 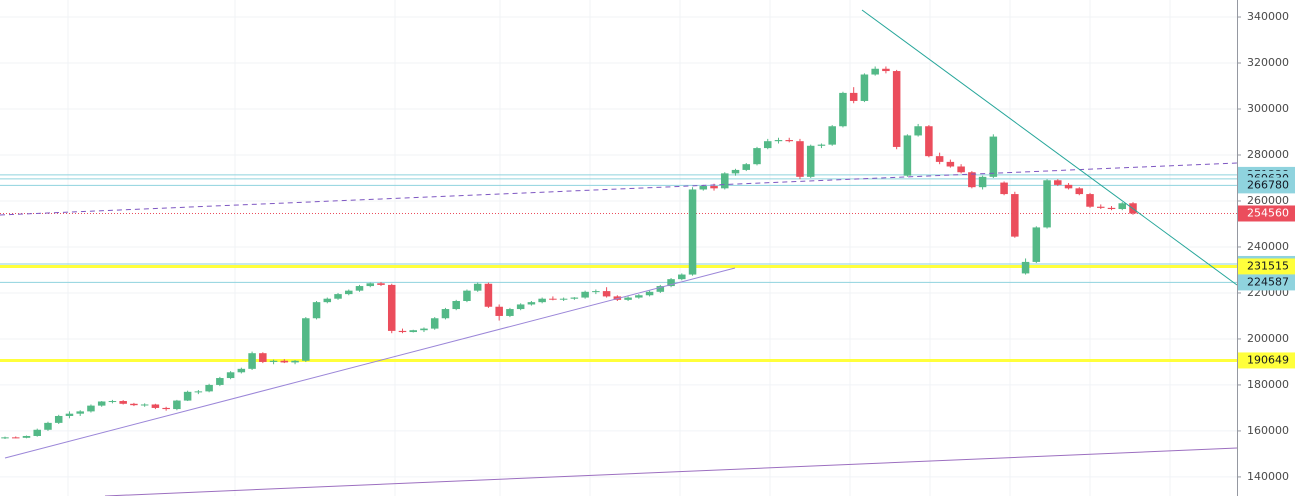 I want to click on y-tick-label: 340000, so click(x=1268, y=16).